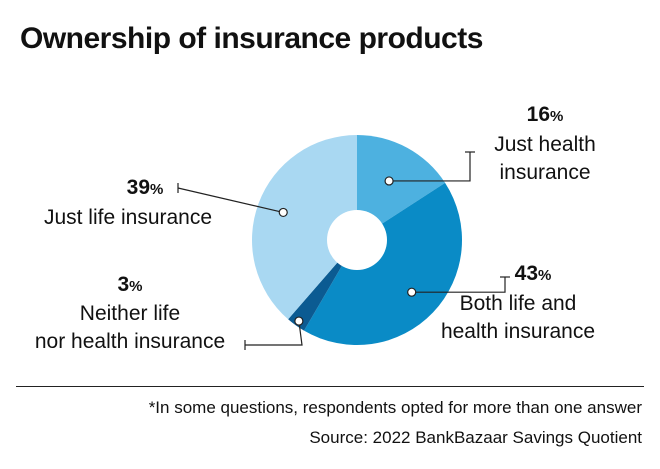  I want to click on slice-label-neither-life-nor-health-insurance-line-2: nor health insurance, so click(130, 341).